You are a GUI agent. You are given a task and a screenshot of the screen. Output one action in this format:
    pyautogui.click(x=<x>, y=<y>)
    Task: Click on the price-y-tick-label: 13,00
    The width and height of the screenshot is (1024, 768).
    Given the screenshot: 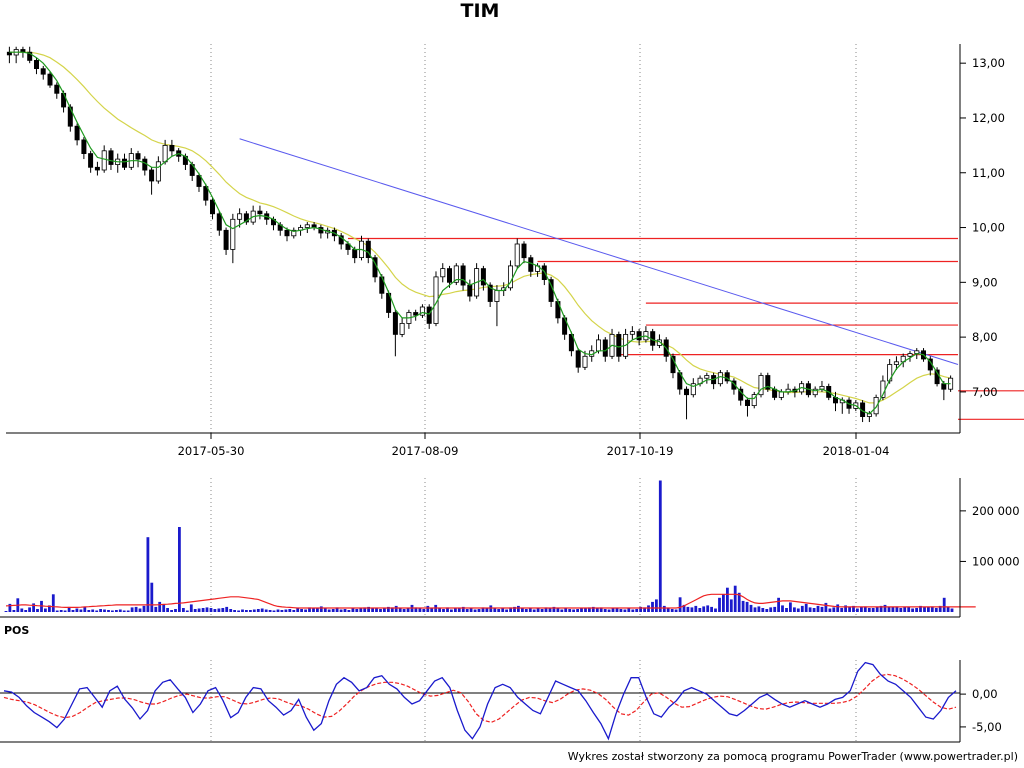 What is the action you would take?
    pyautogui.click(x=988, y=63)
    